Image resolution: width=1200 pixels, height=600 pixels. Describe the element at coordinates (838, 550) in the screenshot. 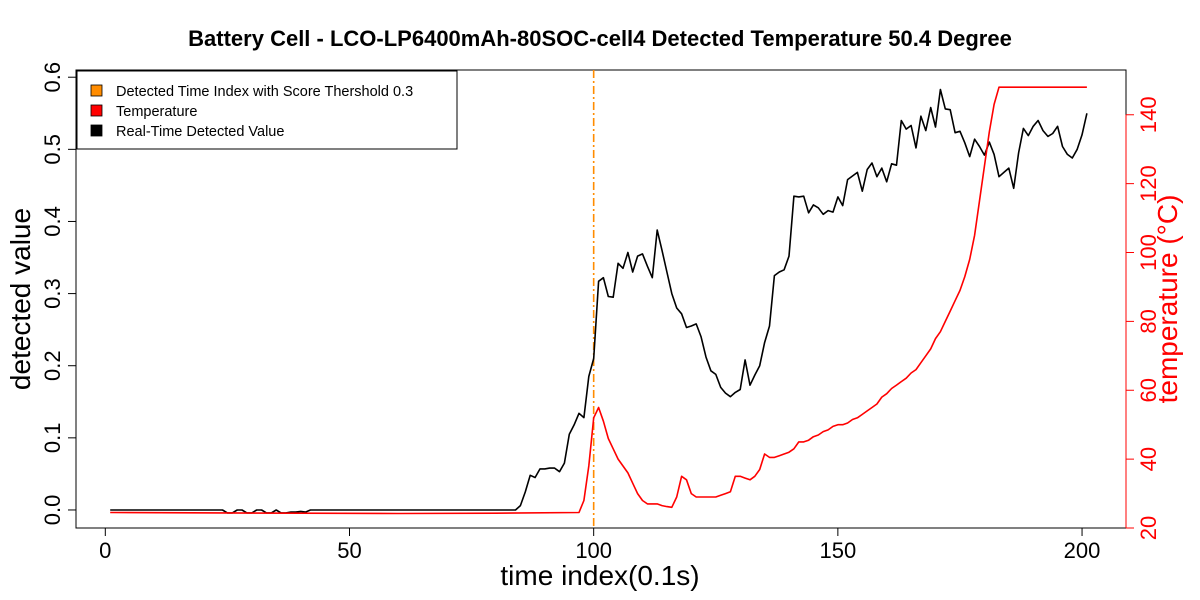

I see `x-tick-label: 150` at that location.